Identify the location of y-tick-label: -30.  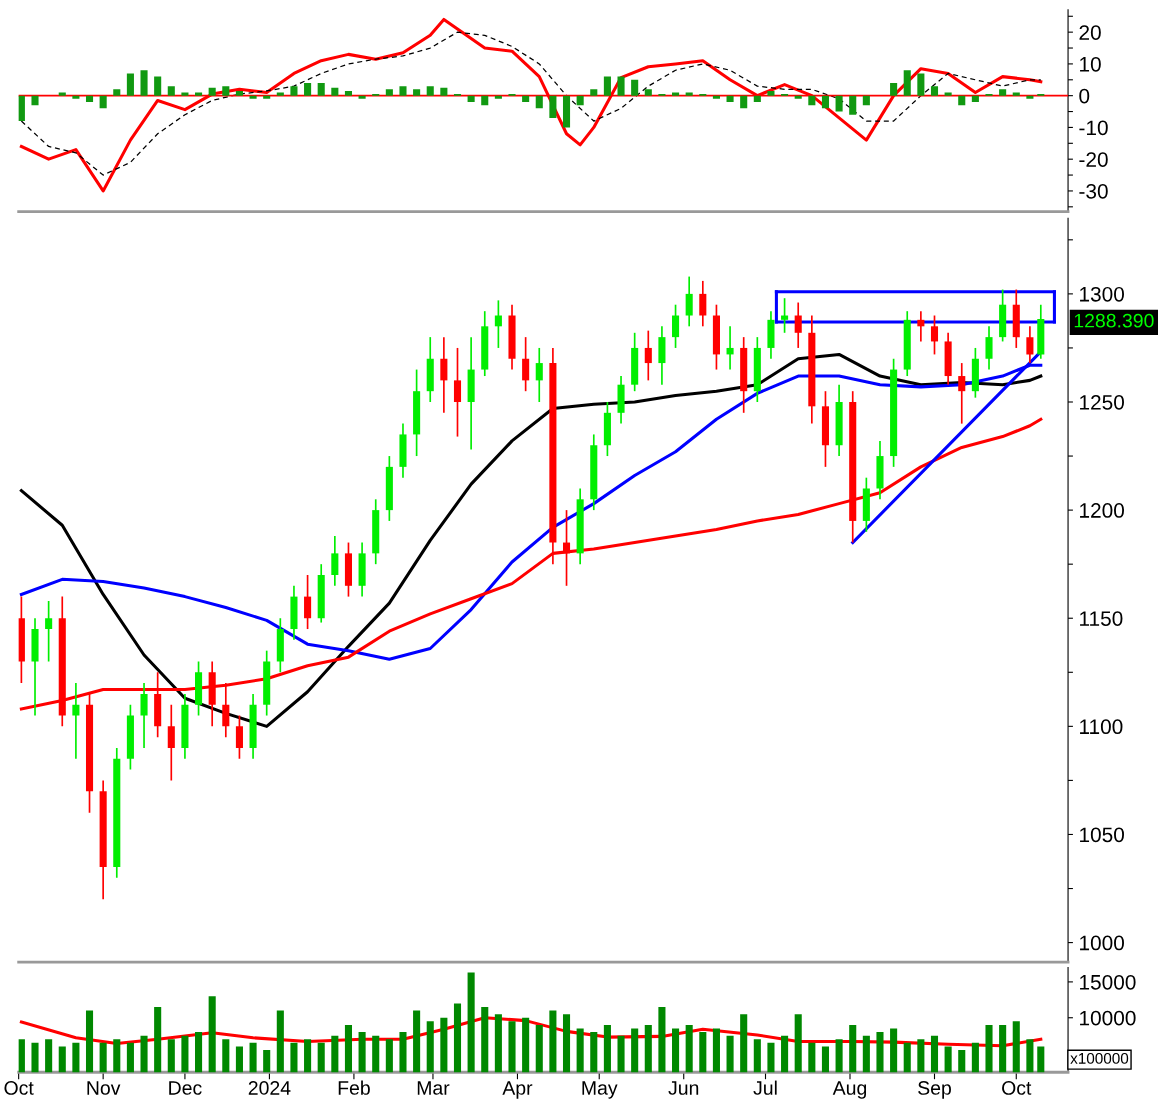
(1093, 191).